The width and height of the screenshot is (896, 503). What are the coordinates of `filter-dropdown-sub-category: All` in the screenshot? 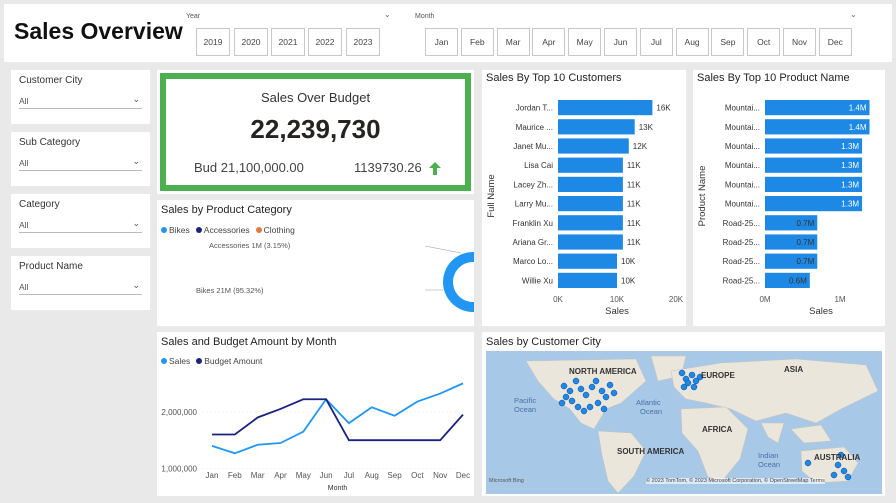 It's located at (24, 163).